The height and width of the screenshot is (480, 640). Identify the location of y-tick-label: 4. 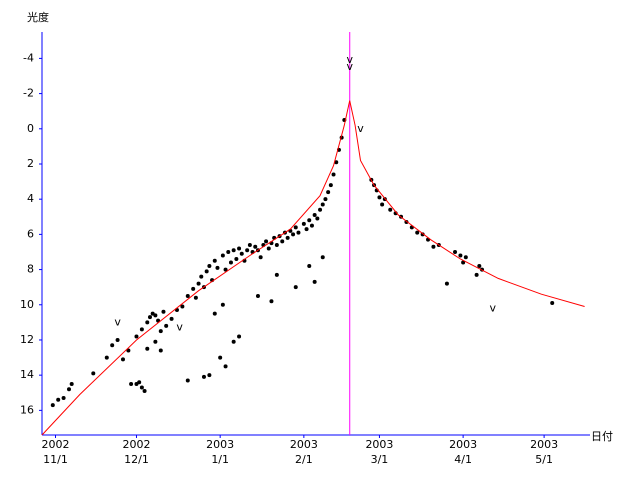
(30, 198).